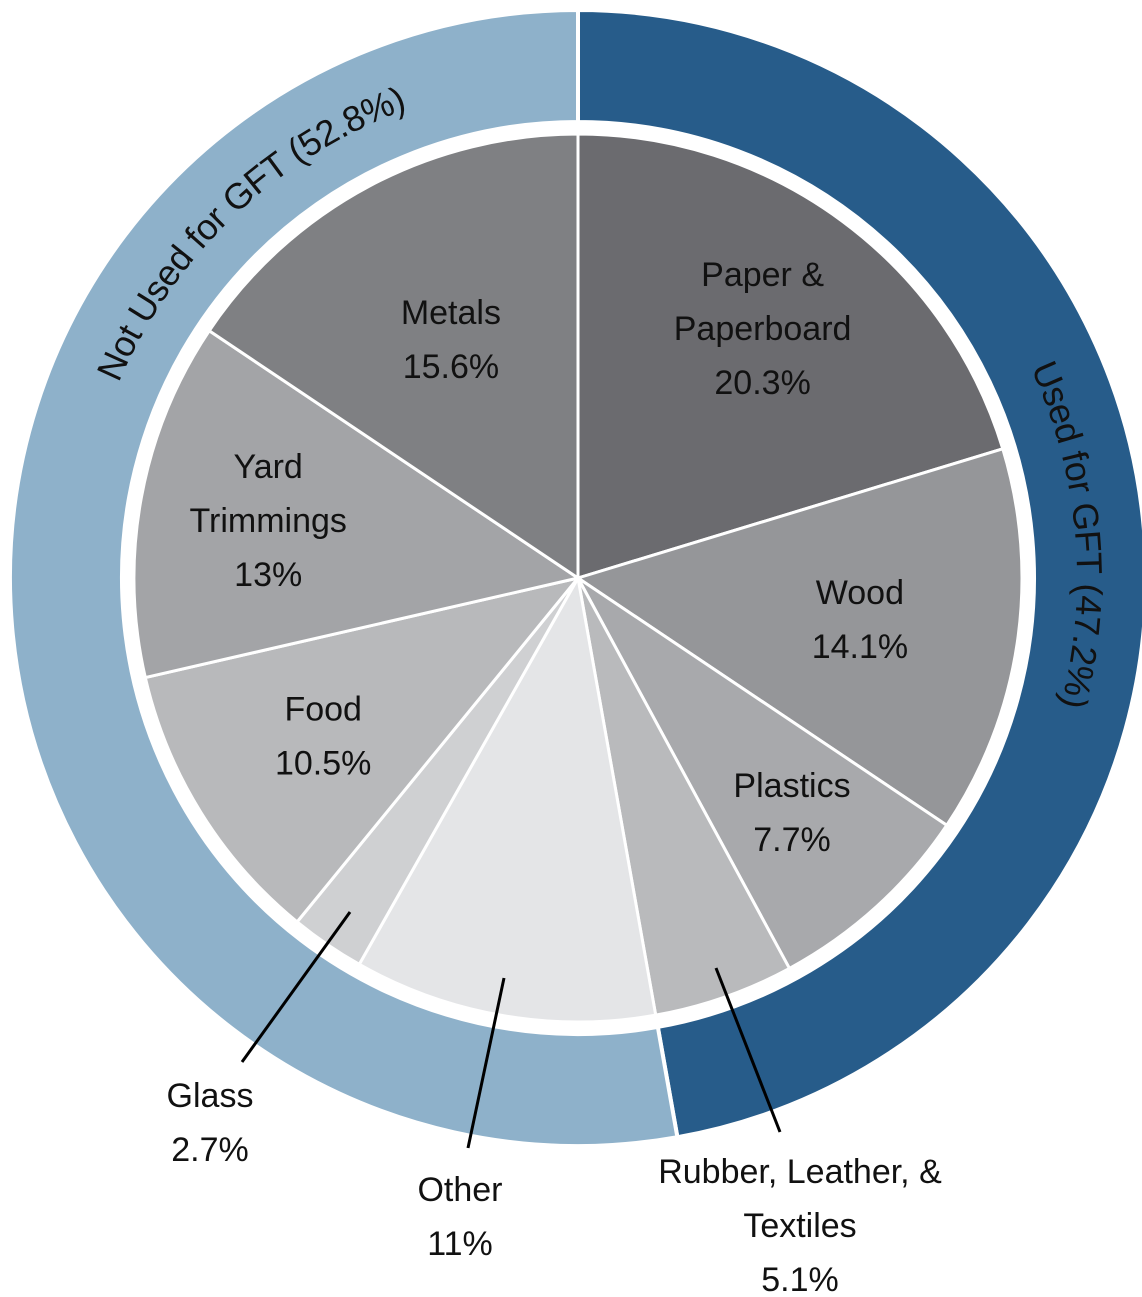 This screenshot has height=1297, width=1142. I want to click on slice-rubber-leather-textiles, so click(683, 796).